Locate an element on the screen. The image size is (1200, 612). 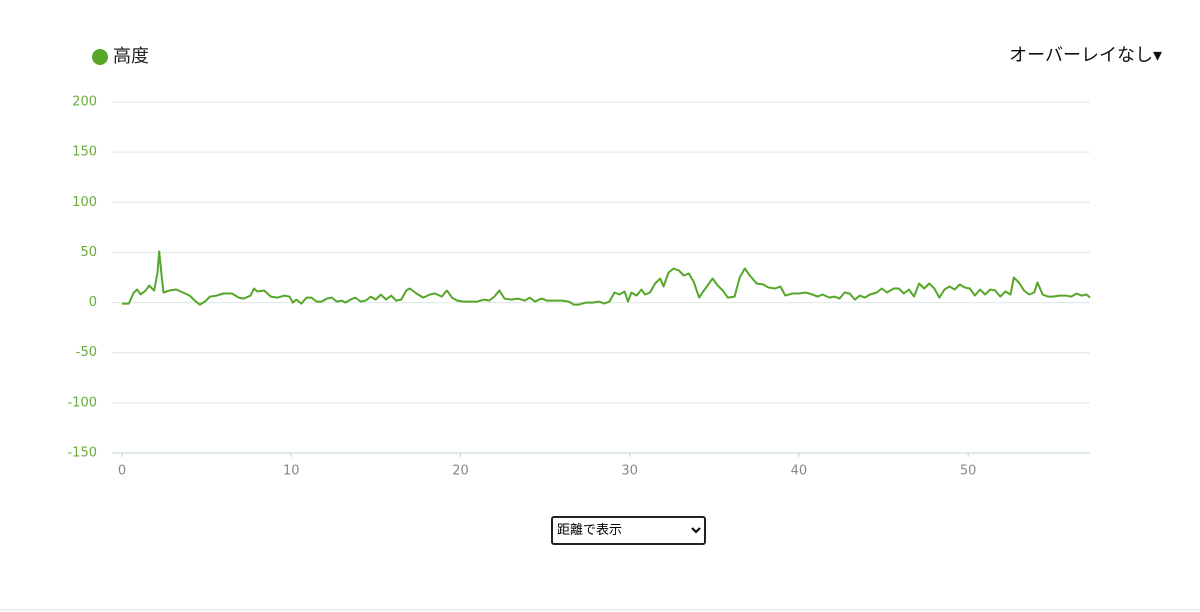
x-tick-label: 50 is located at coordinates (968, 471).